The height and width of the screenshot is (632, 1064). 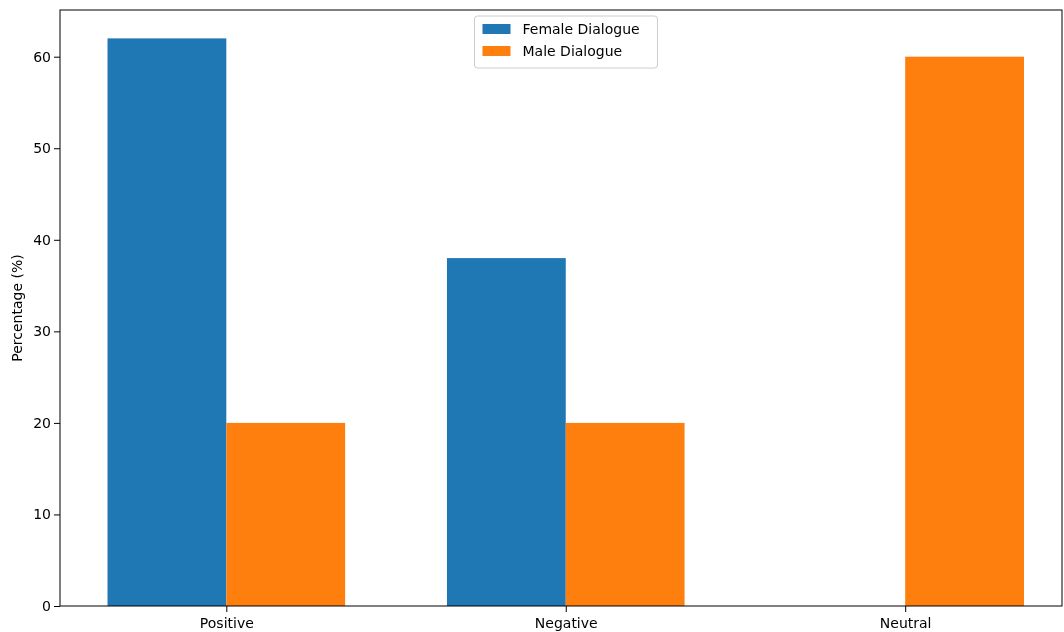 What do you see at coordinates (226, 622) in the screenshot?
I see `x-tick-label: Positive` at bounding box center [226, 622].